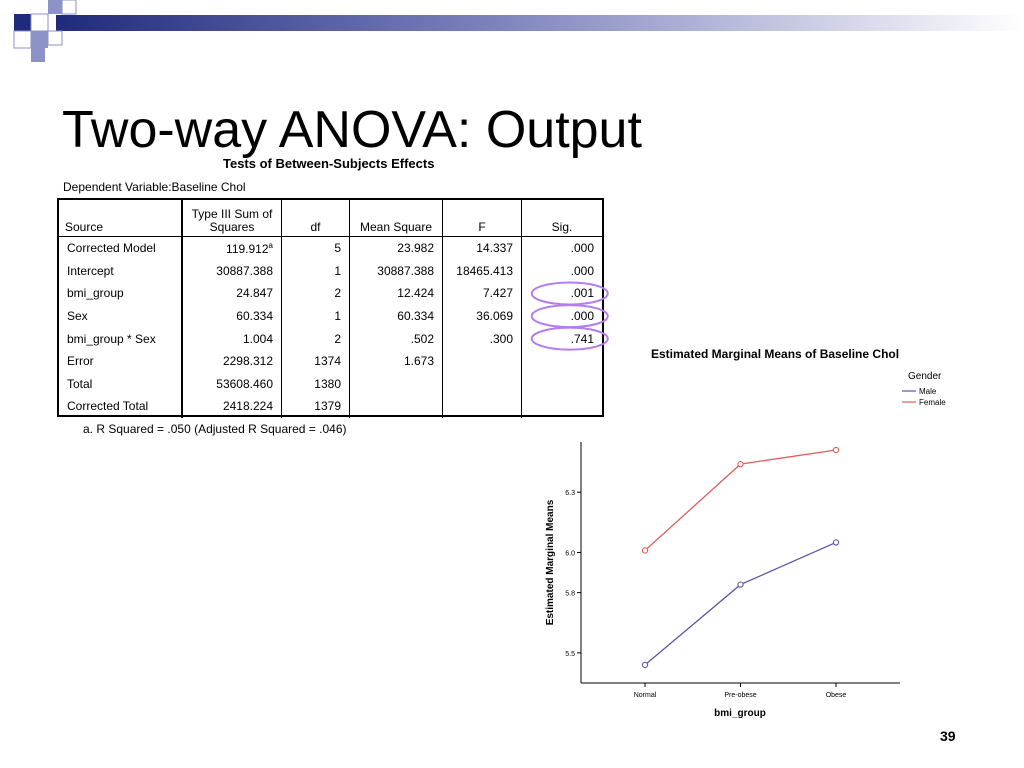  I want to click on header-gradient-bar, so click(540, 23).